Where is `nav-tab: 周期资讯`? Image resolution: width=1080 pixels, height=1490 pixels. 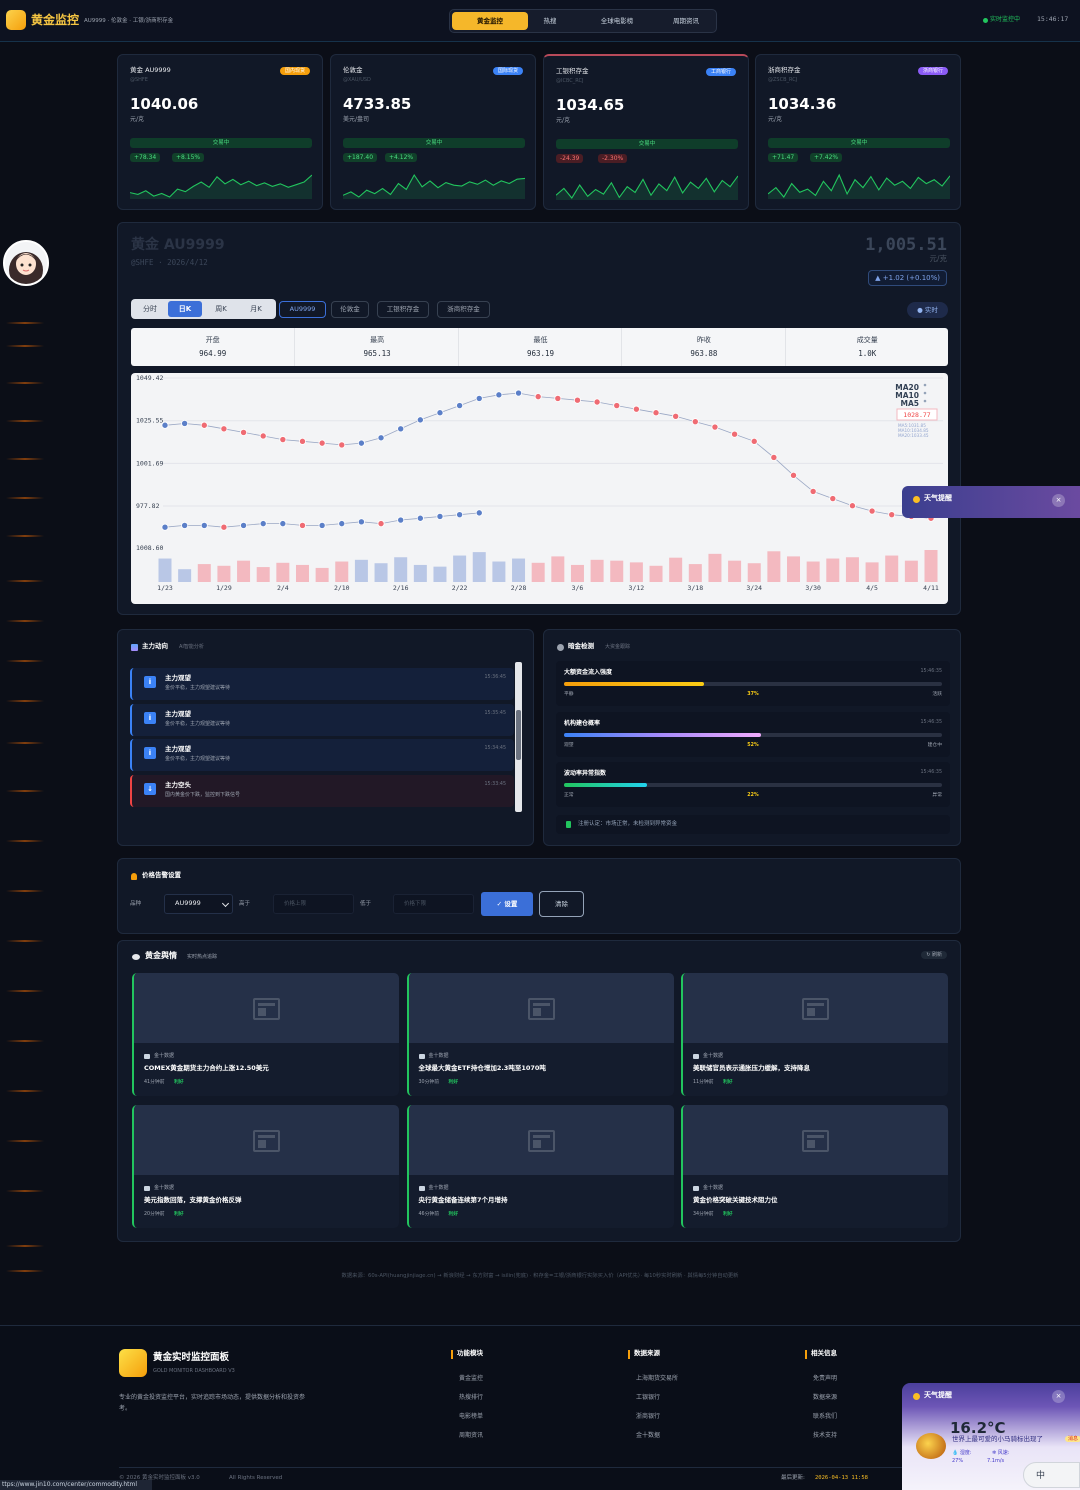 nav-tab: 周期资讯 is located at coordinates (686, 21).